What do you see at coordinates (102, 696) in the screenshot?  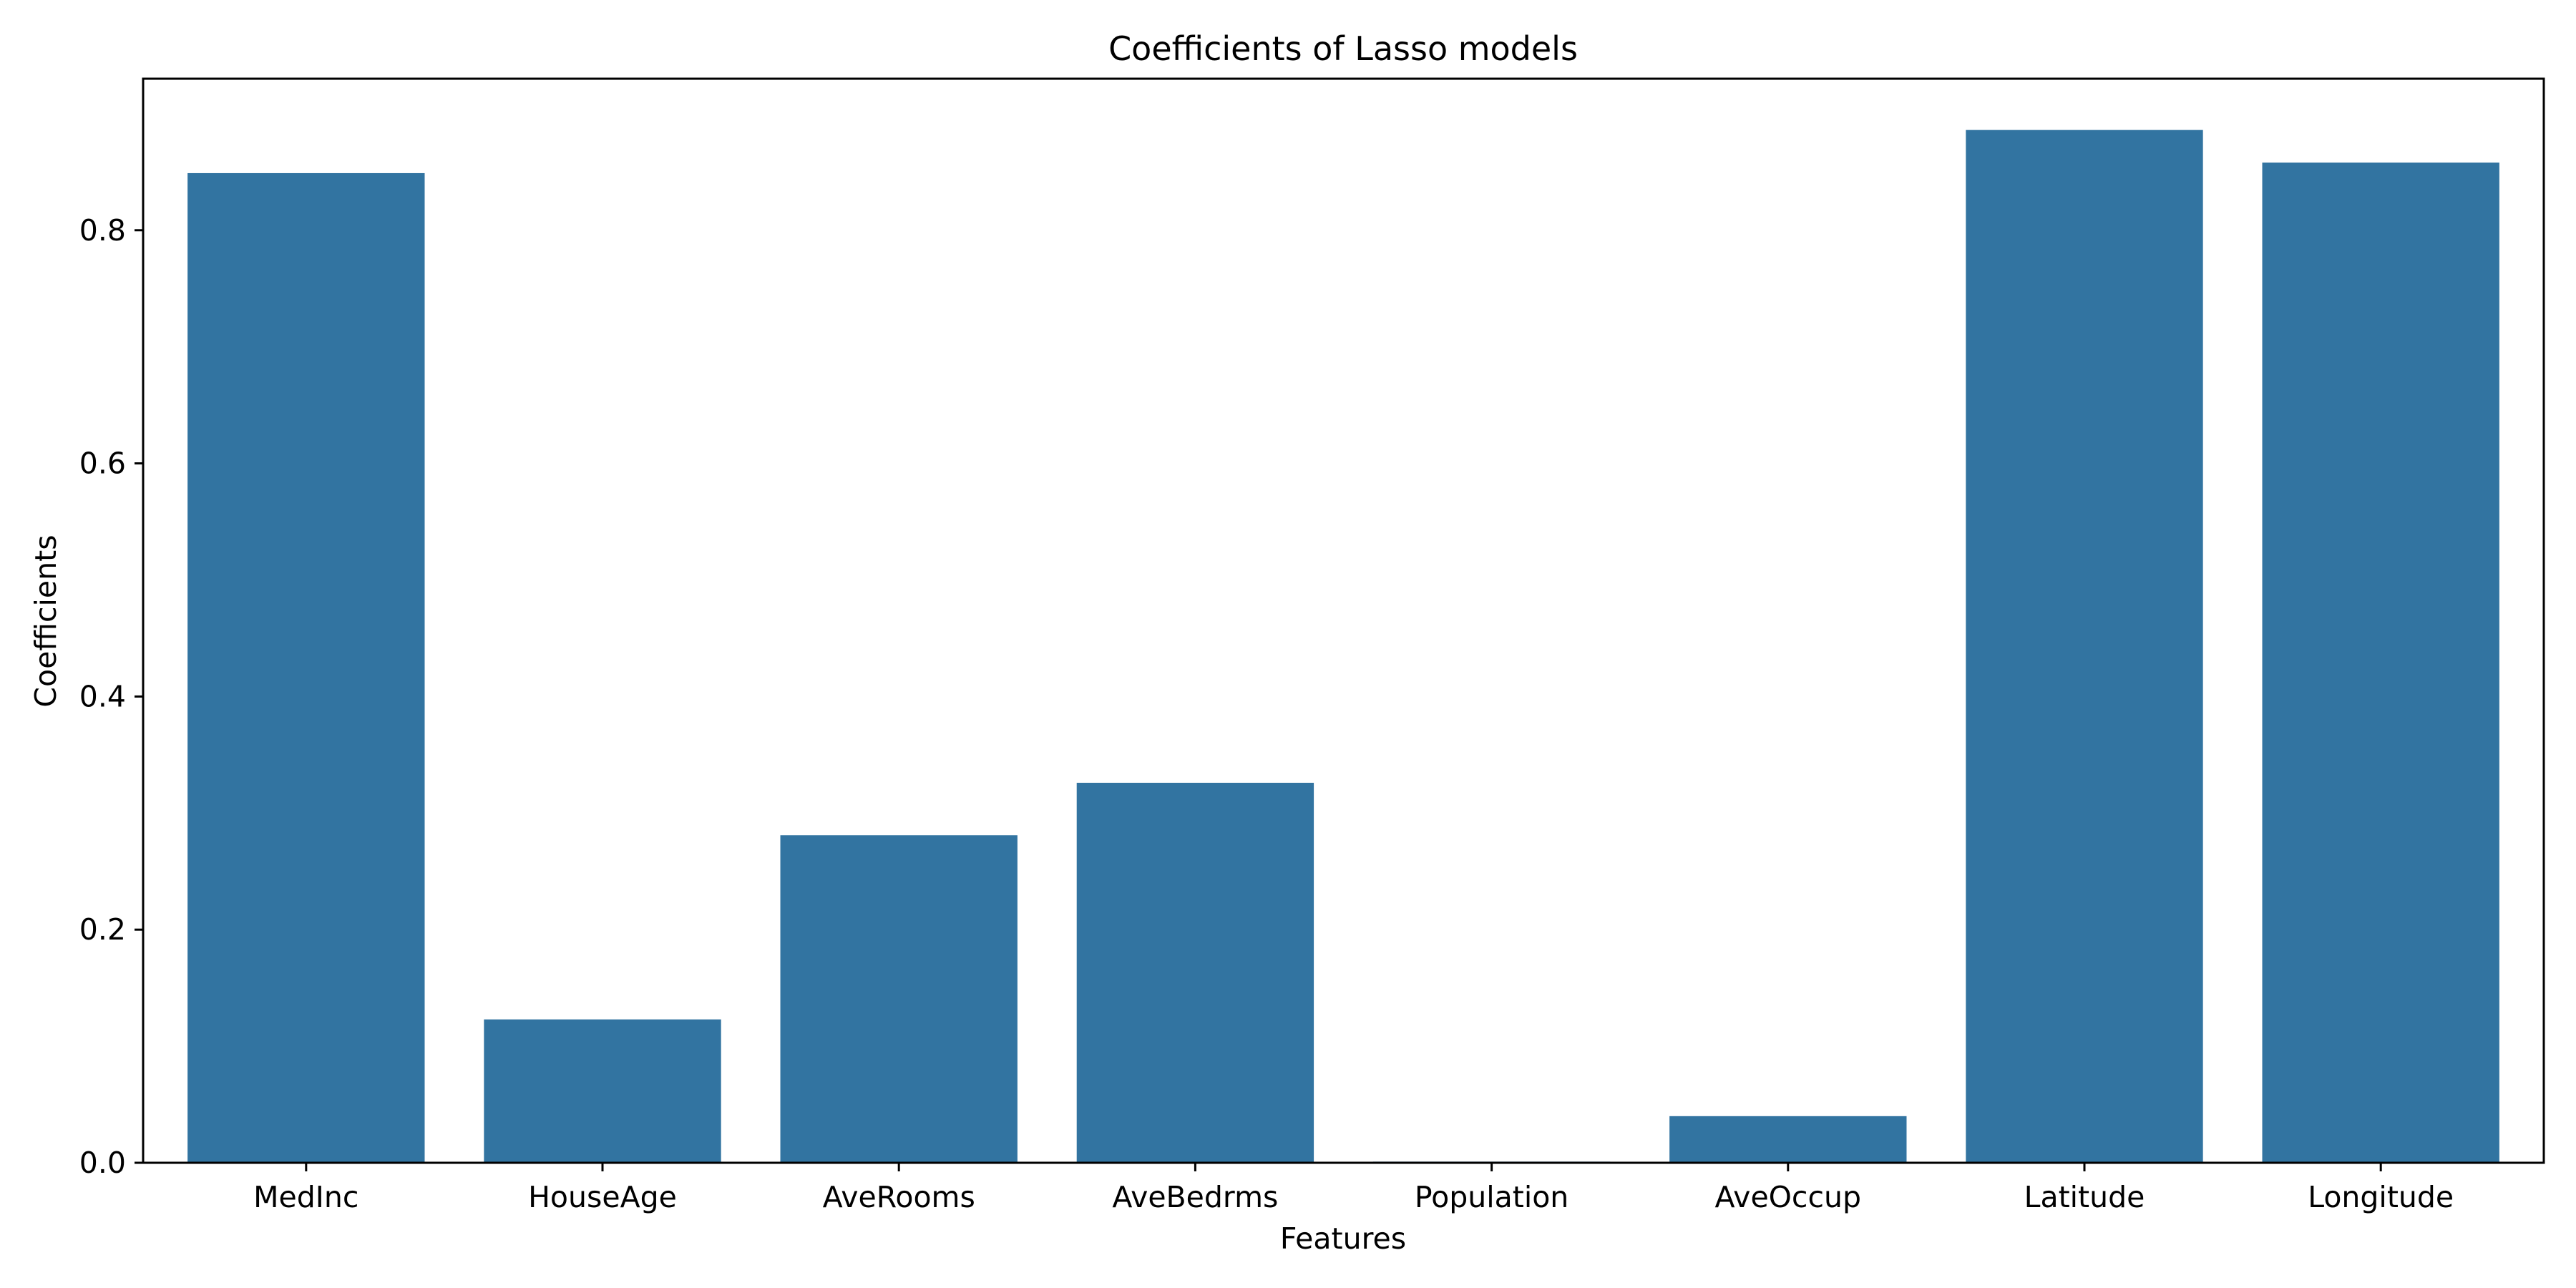 I see `y-tick-label-2: 0.4` at bounding box center [102, 696].